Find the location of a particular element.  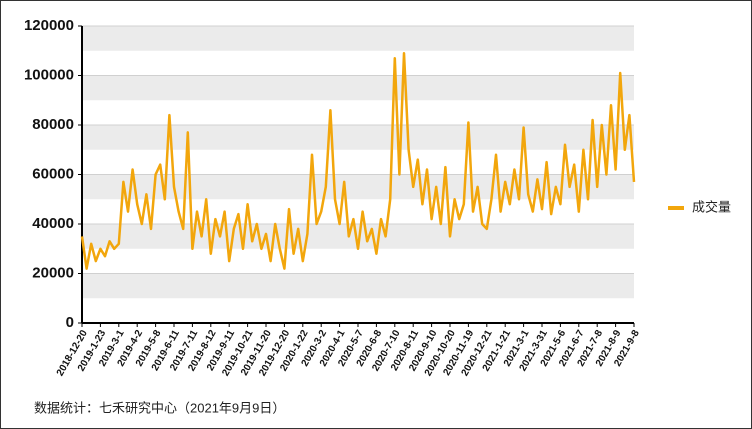

legend-label: 成交量 is located at coordinates (711, 206).